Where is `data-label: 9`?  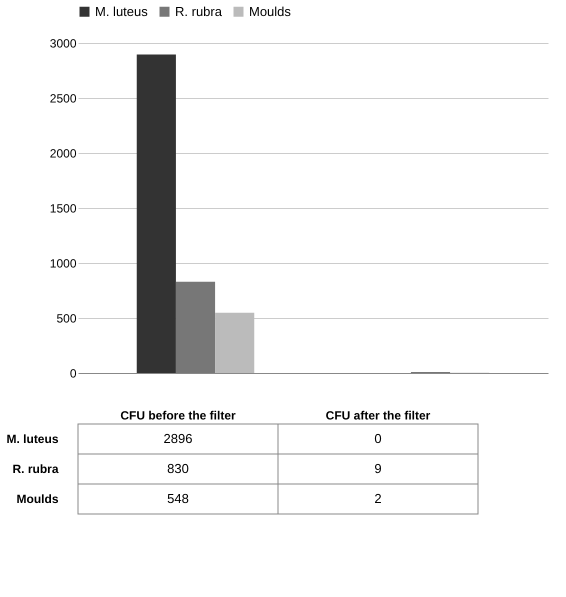 data-label: 9 is located at coordinates (378, 468).